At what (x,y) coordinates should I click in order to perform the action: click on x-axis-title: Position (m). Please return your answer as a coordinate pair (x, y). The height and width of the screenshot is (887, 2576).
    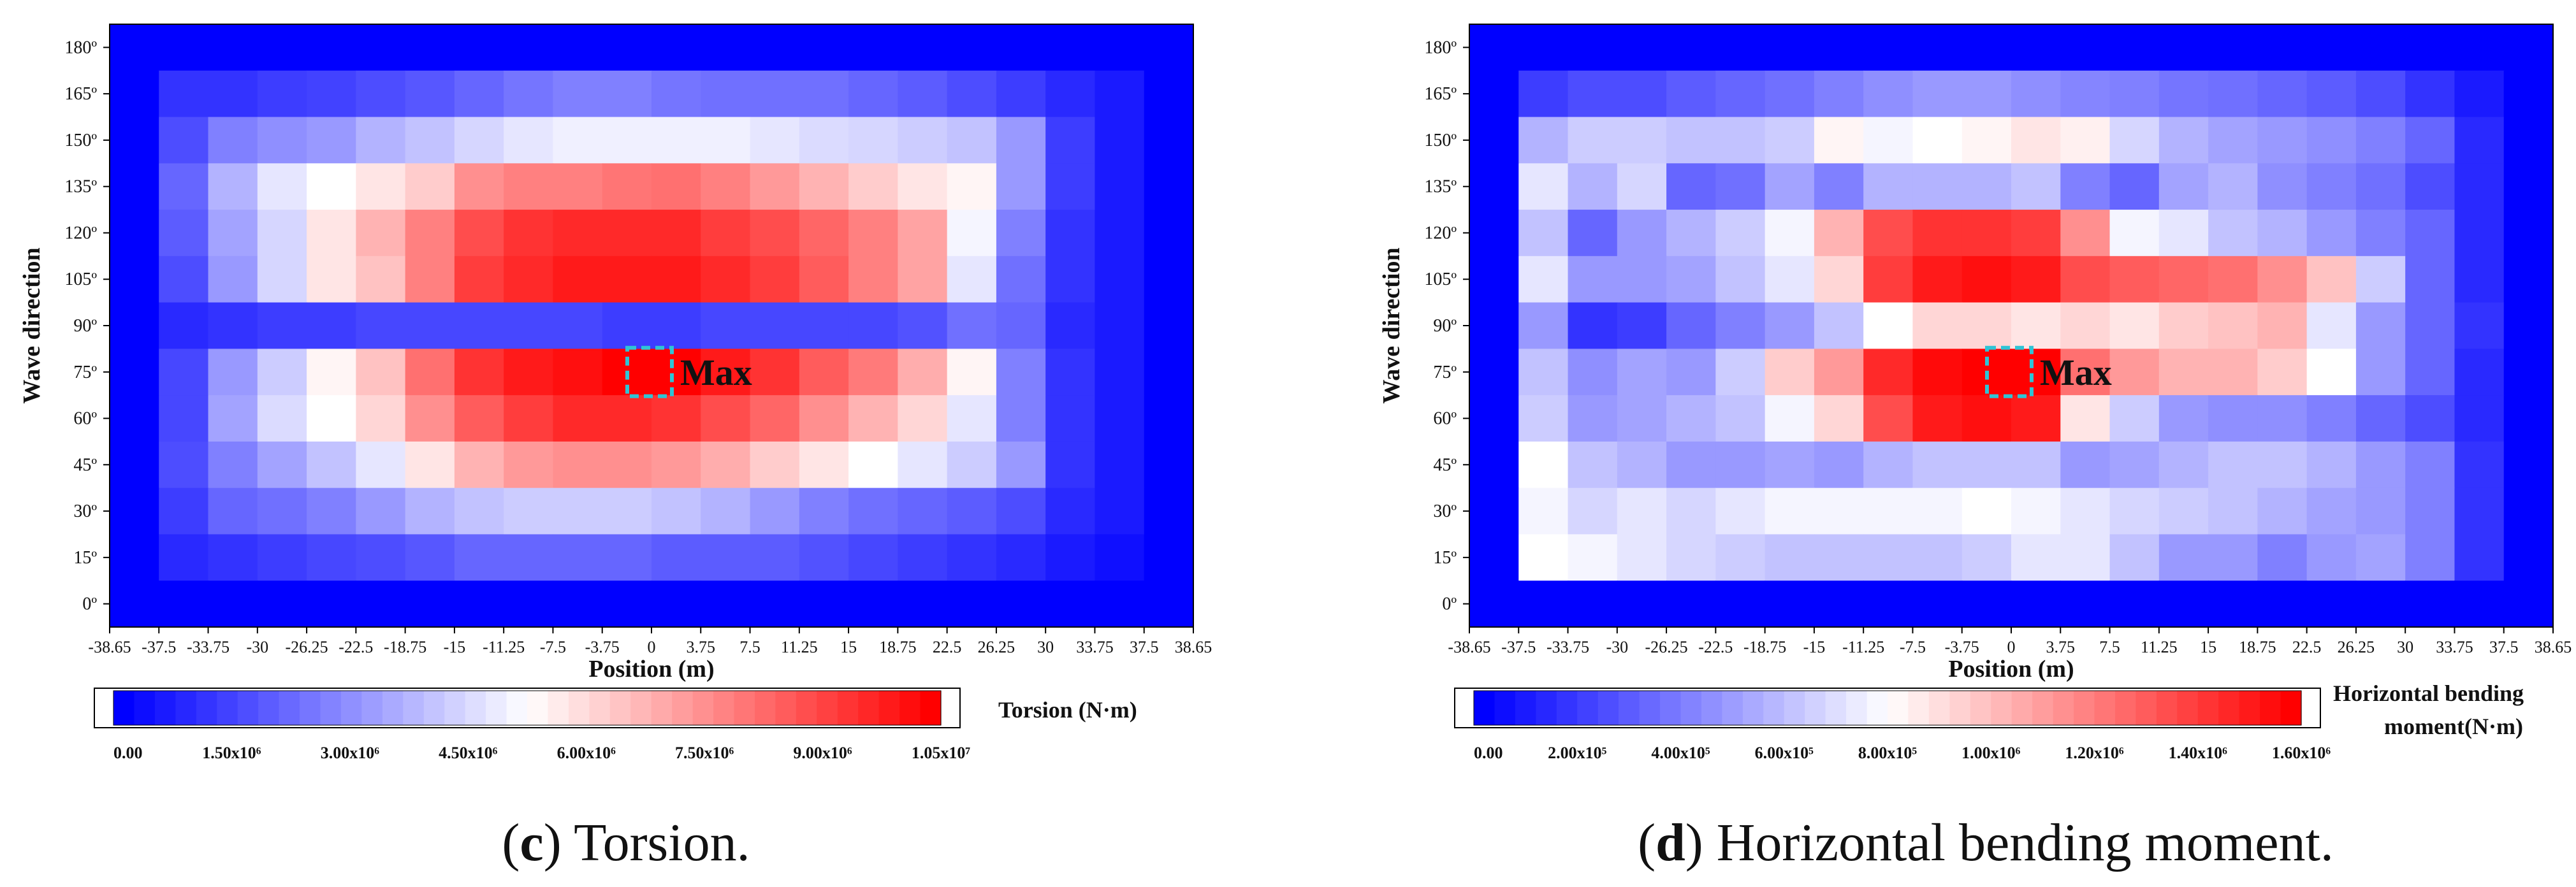
    Looking at the image, I should click on (2011, 669).